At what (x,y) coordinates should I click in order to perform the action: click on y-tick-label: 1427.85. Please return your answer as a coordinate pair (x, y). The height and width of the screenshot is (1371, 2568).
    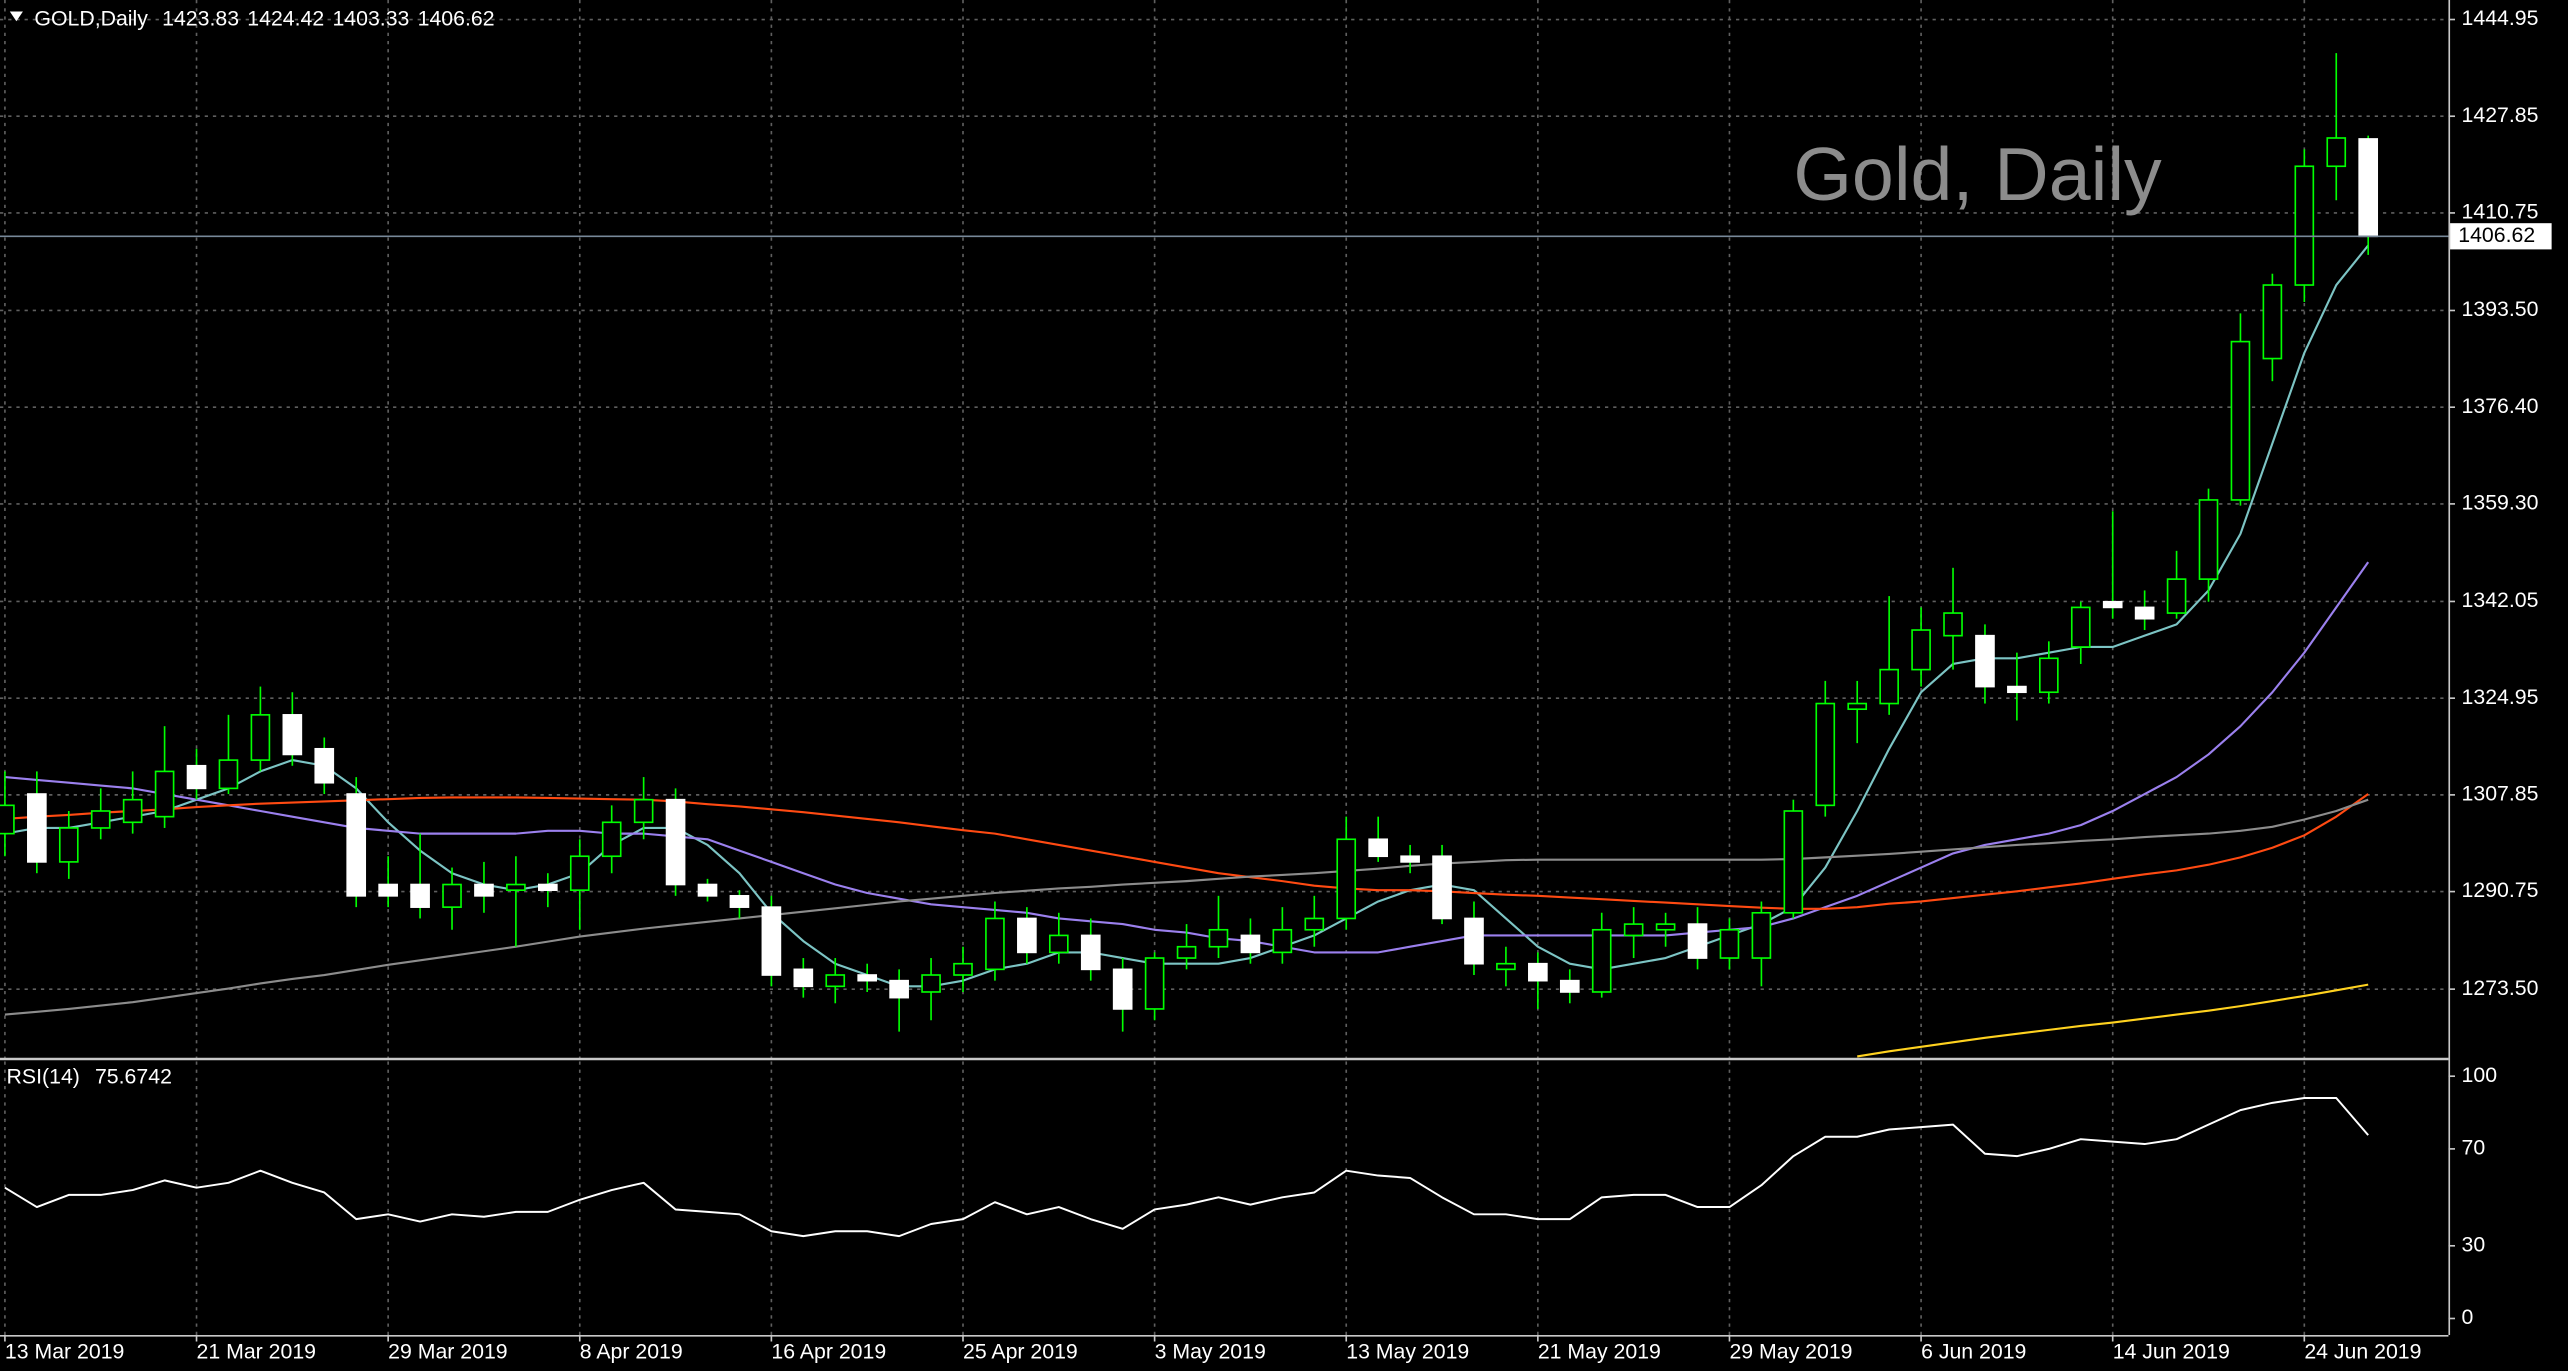
    Looking at the image, I should click on (2500, 115).